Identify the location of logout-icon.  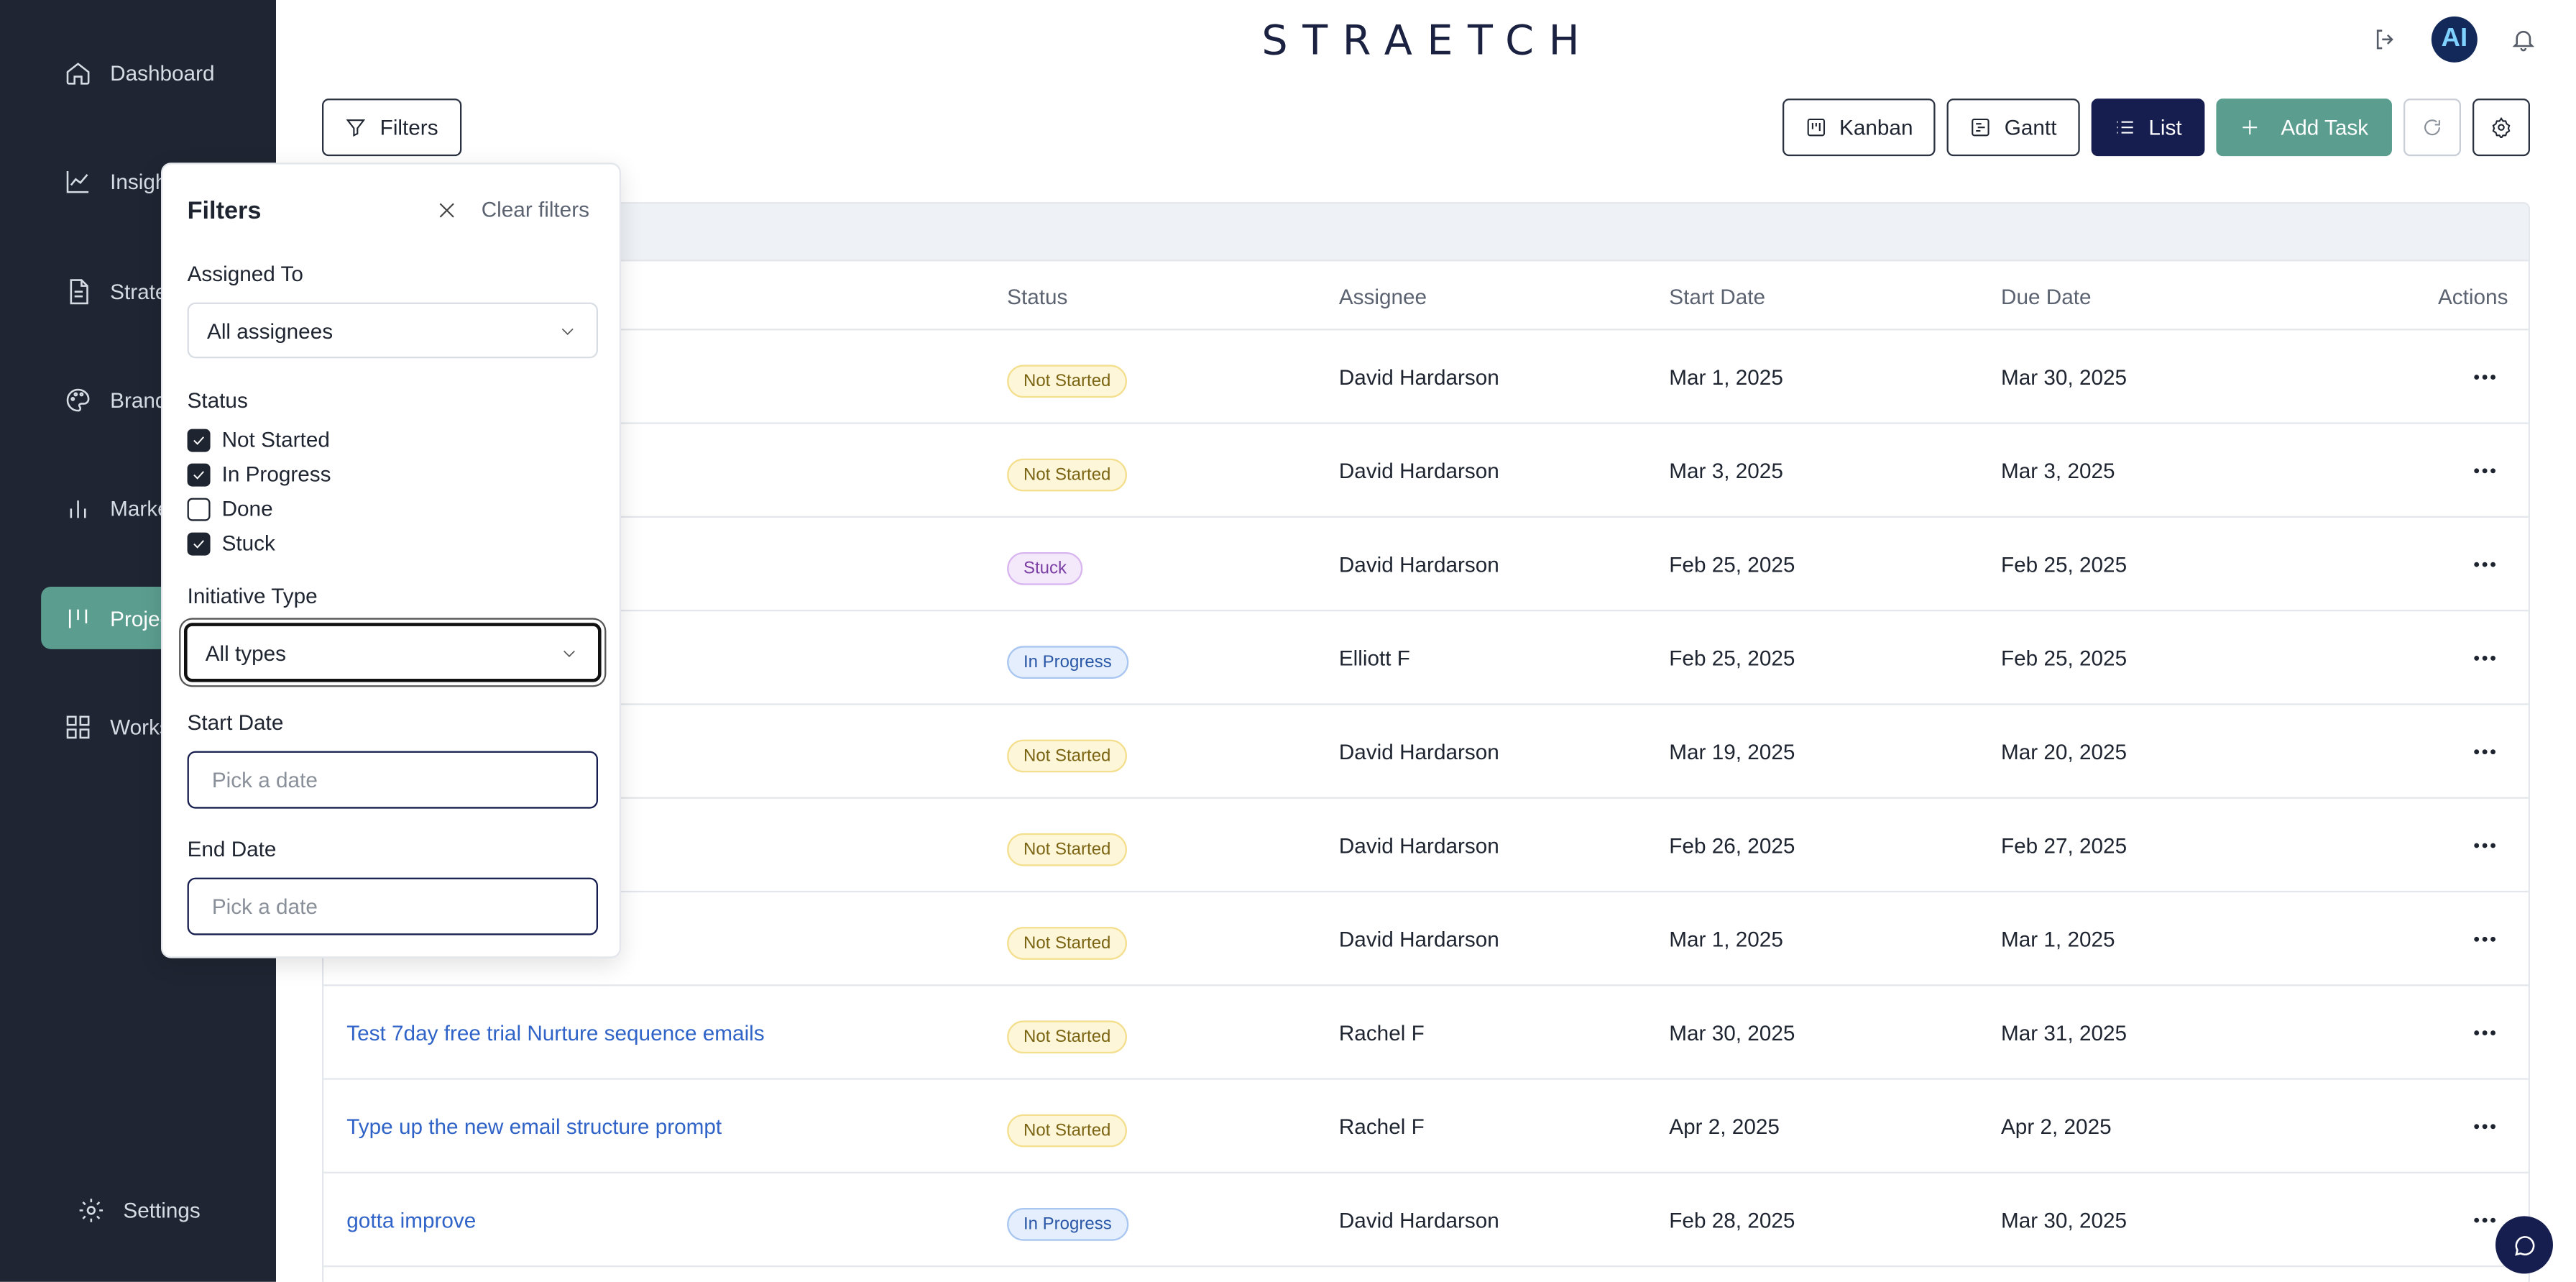
(2385, 39).